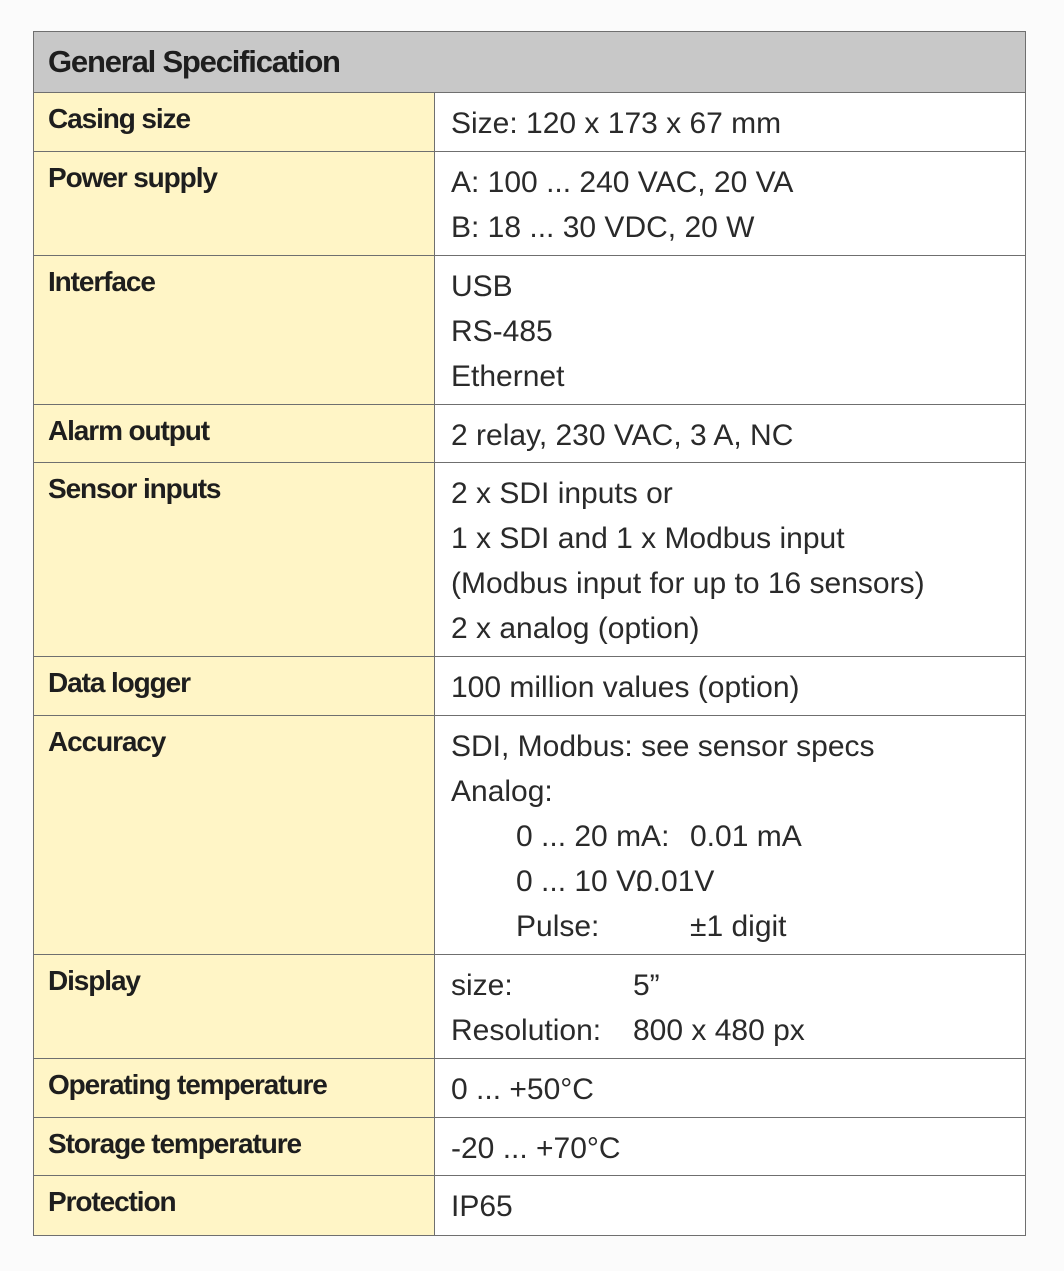 The width and height of the screenshot is (1064, 1271). Describe the element at coordinates (234, 835) in the screenshot. I see `spec-label: Accuracy` at that location.